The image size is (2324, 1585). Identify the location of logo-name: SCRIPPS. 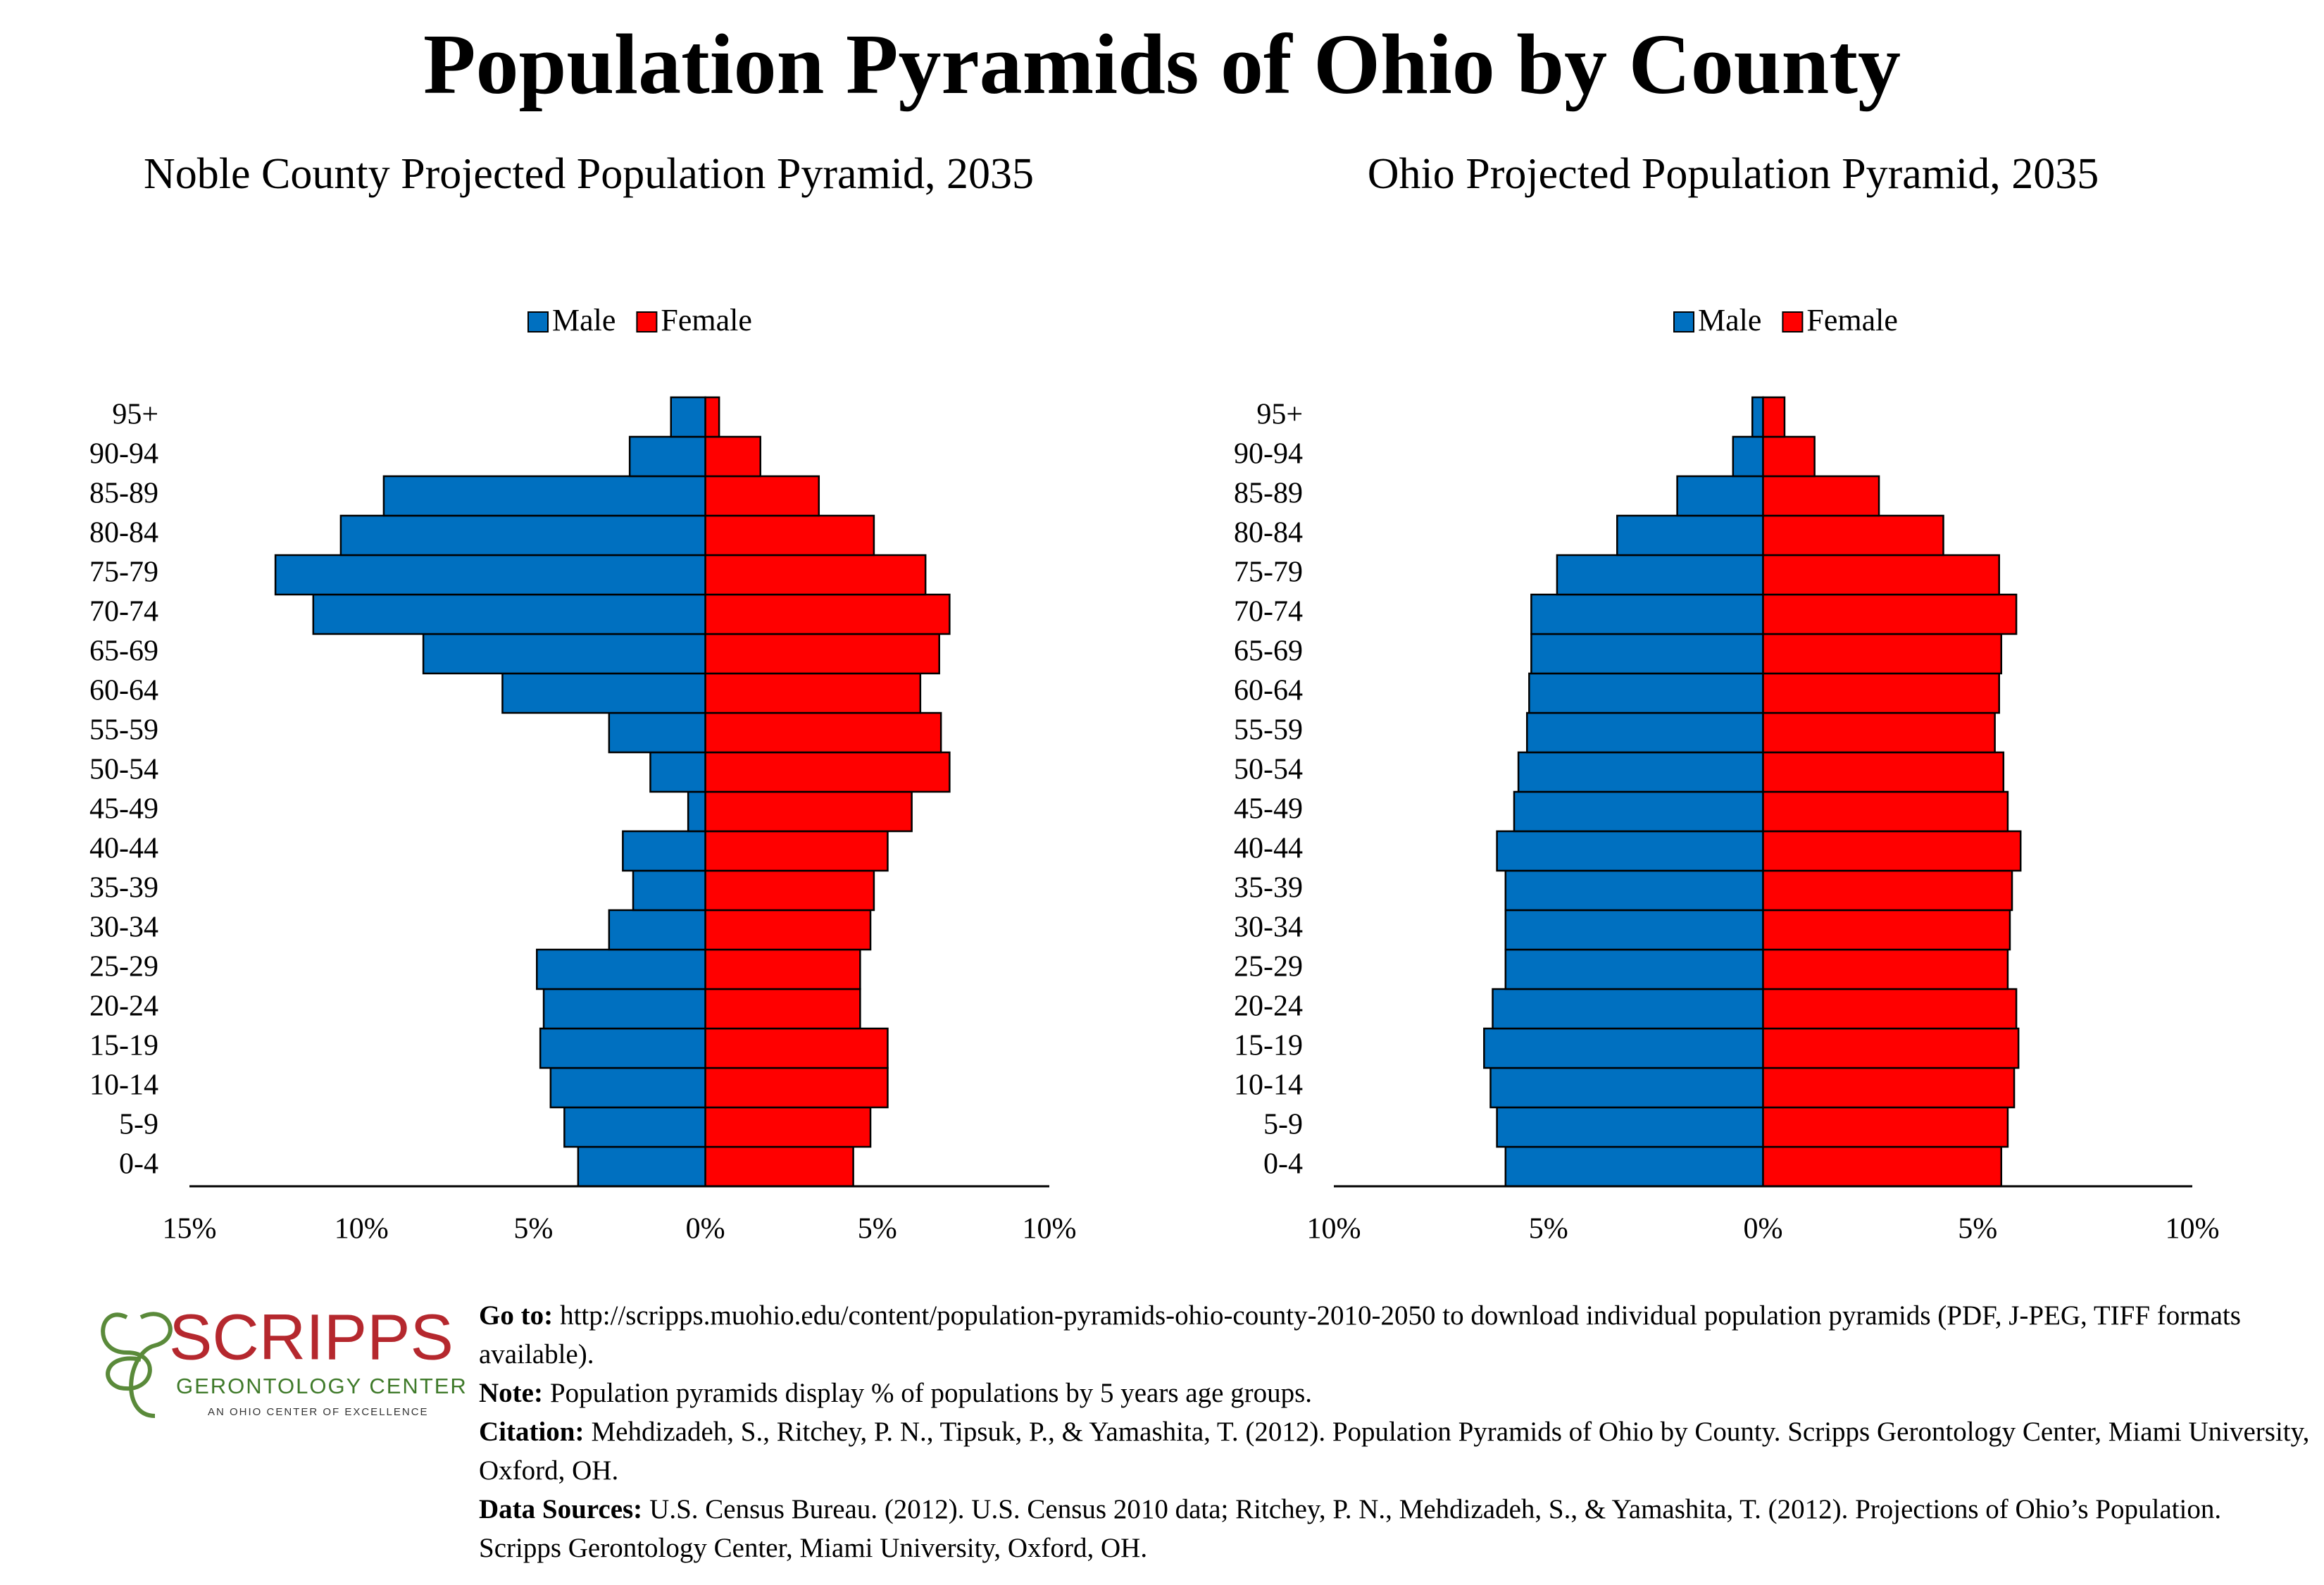
(311, 1337).